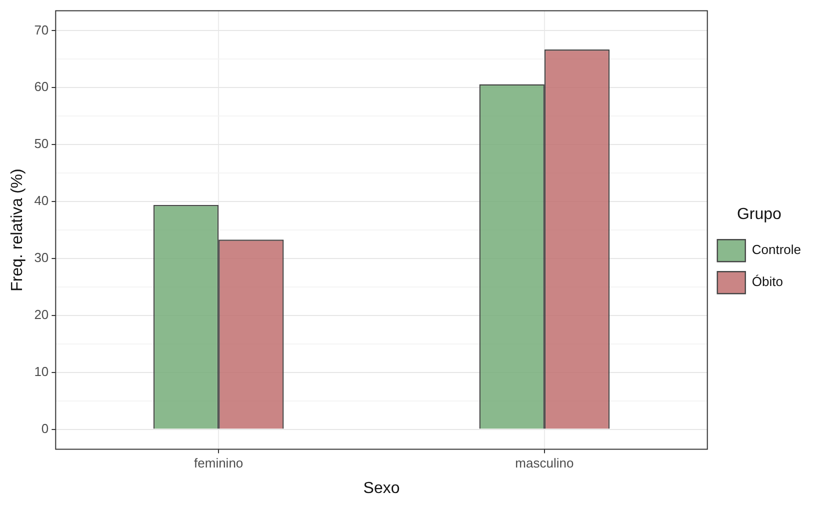 The image size is (815, 506). What do you see at coordinates (544, 463) in the screenshot?
I see `x-tick-label: masculino` at bounding box center [544, 463].